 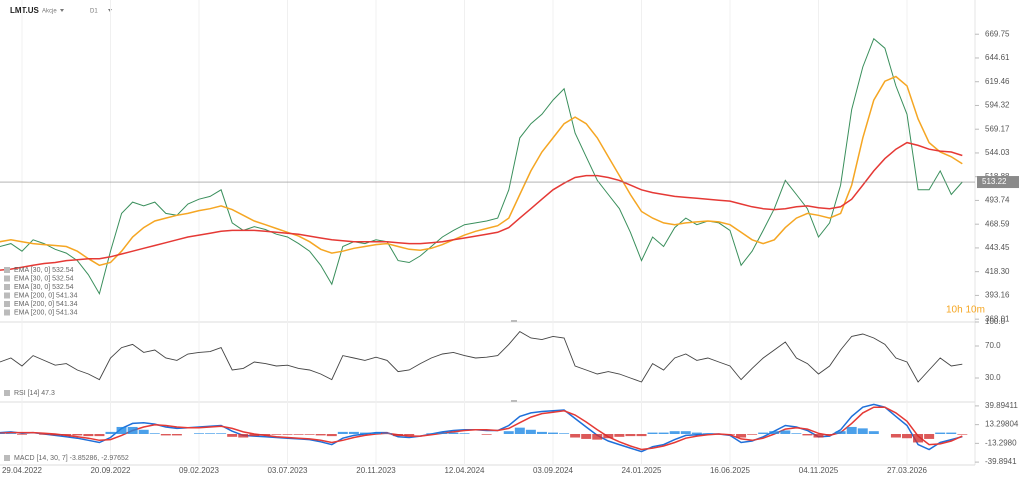 What do you see at coordinates (26, 393) in the screenshot?
I see `rsi-name: RSI [14]` at bounding box center [26, 393].